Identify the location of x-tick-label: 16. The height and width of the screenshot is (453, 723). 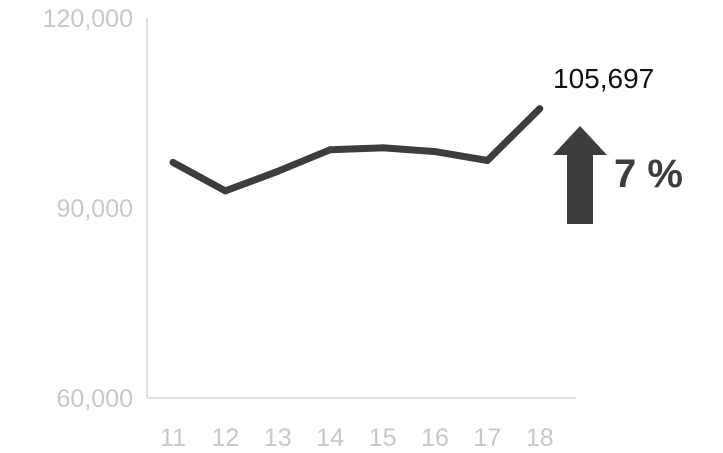
(435, 438).